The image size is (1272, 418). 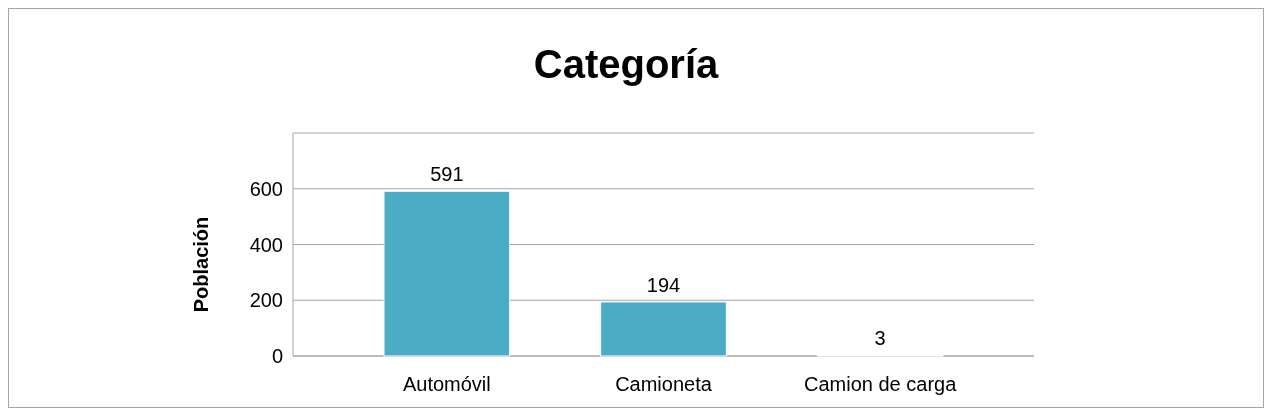 I want to click on y-tick-label: 400, so click(x=266, y=244).